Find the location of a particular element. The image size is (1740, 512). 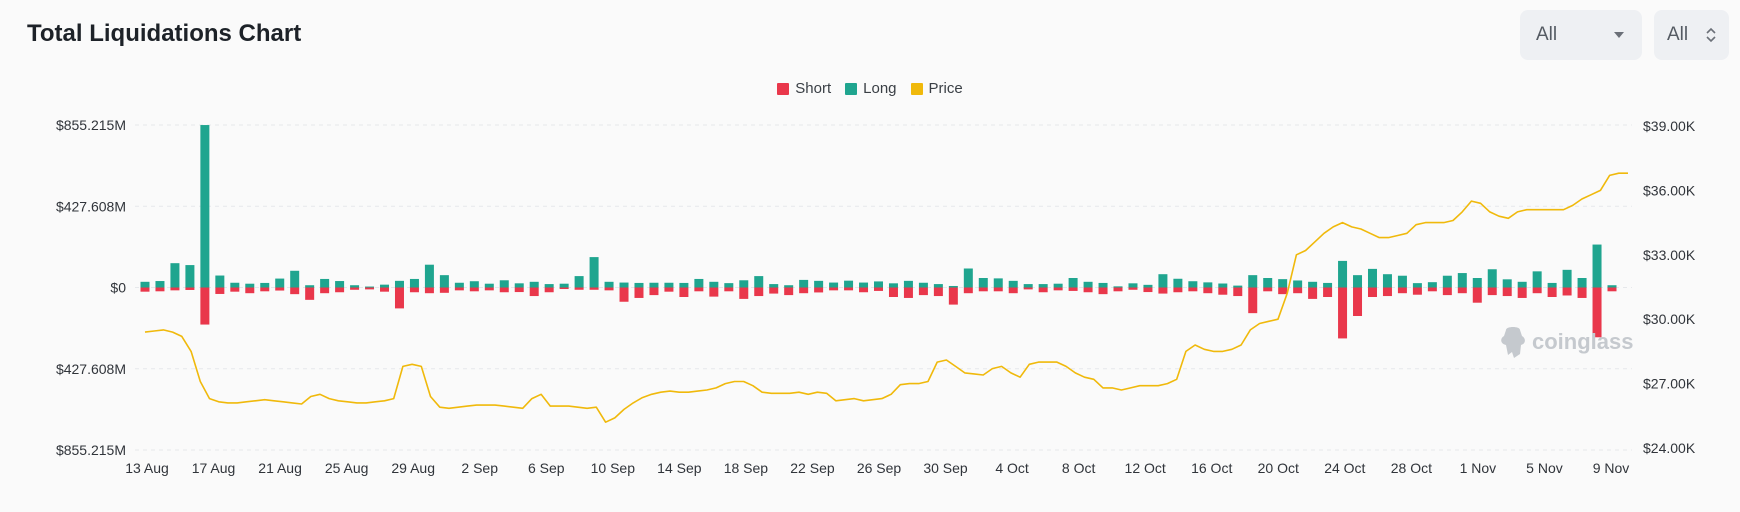

legend-item-long: Long is located at coordinates (871, 88).